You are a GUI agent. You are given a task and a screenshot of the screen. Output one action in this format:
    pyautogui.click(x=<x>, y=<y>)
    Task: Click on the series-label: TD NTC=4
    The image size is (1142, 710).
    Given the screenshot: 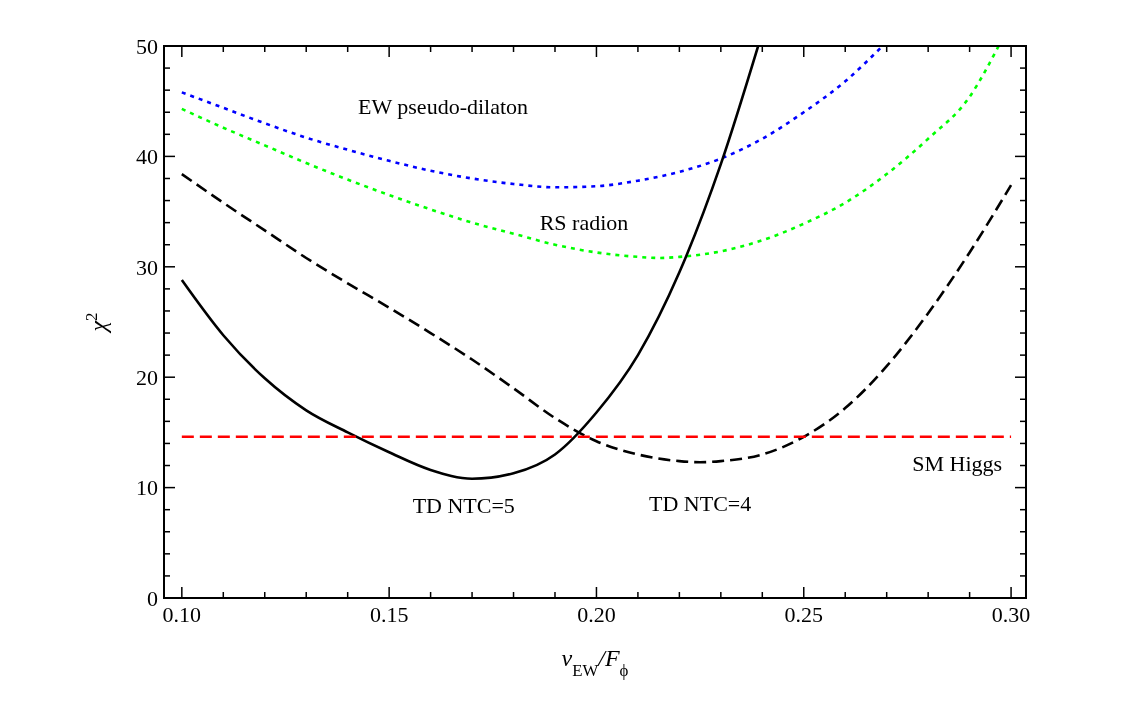 What is the action you would take?
    pyautogui.click(x=700, y=503)
    